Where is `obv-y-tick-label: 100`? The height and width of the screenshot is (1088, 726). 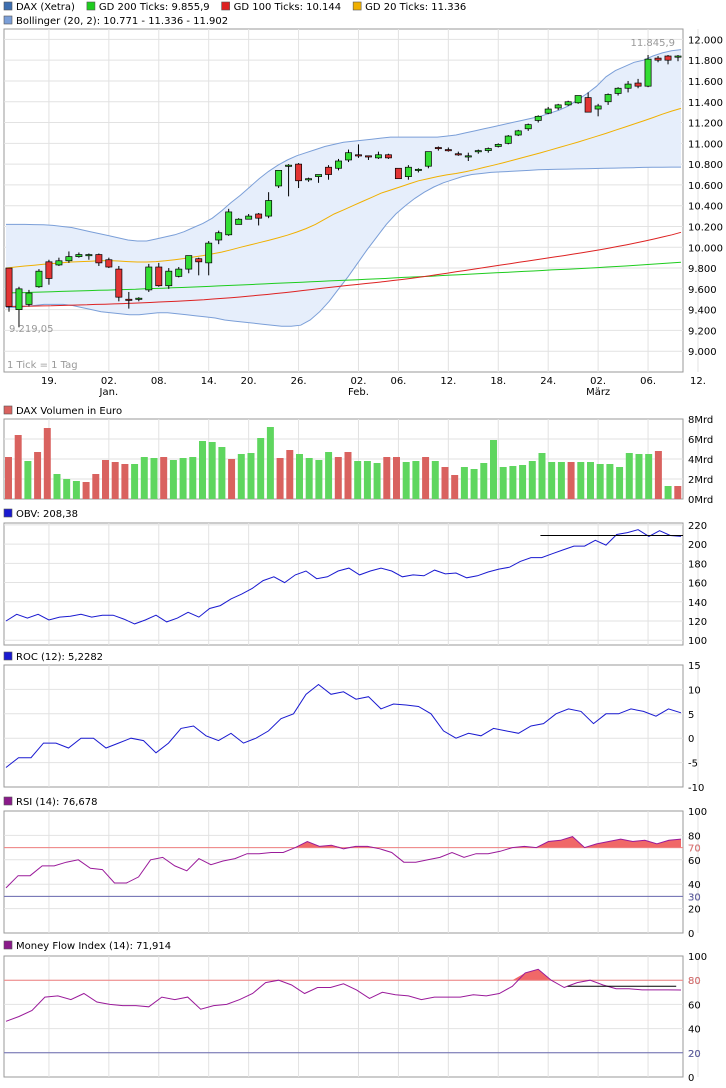 obv-y-tick-label: 100 is located at coordinates (697, 641).